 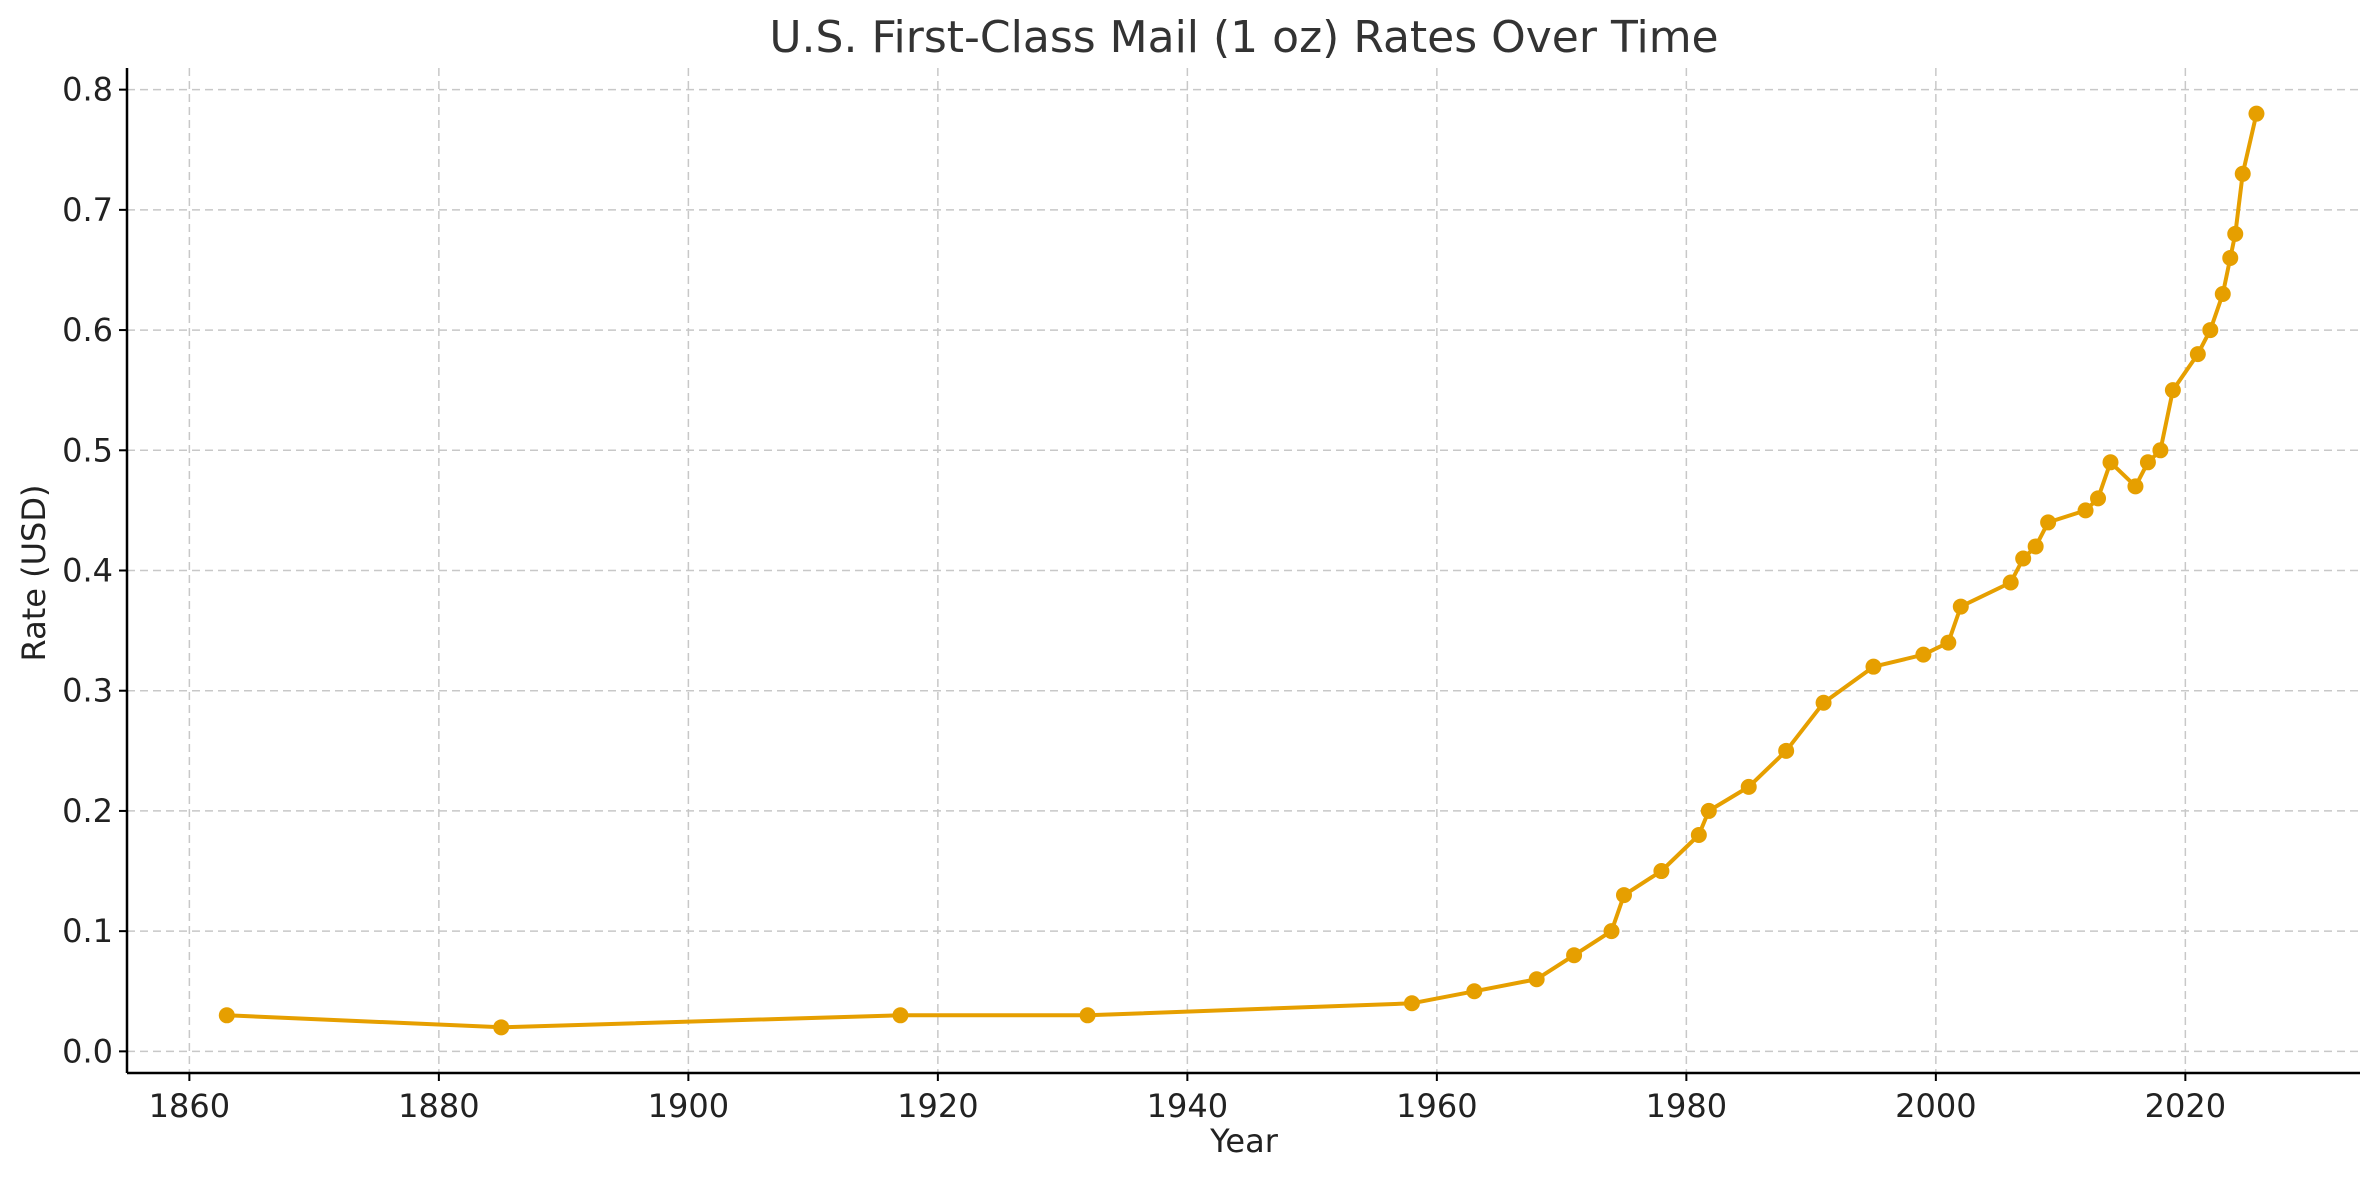 What do you see at coordinates (688, 1106) in the screenshot?
I see `x-tick-label: 1900` at bounding box center [688, 1106].